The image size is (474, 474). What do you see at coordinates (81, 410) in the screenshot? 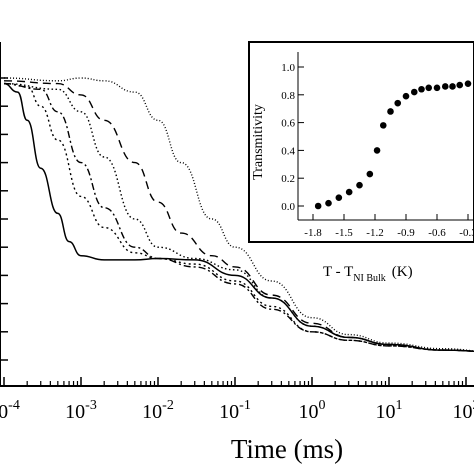
I see `main-x-tick-label: 10⁻³` at bounding box center [81, 410].